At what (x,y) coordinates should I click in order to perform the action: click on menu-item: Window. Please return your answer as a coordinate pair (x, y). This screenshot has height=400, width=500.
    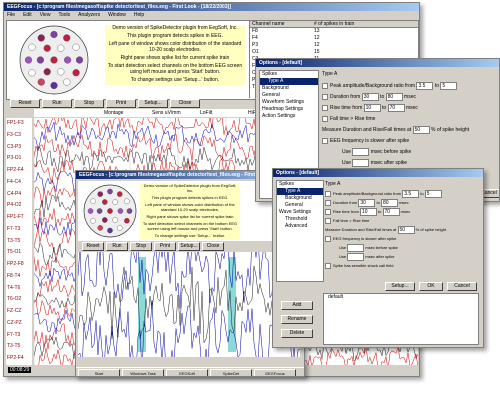
    Looking at the image, I should click on (117, 15).